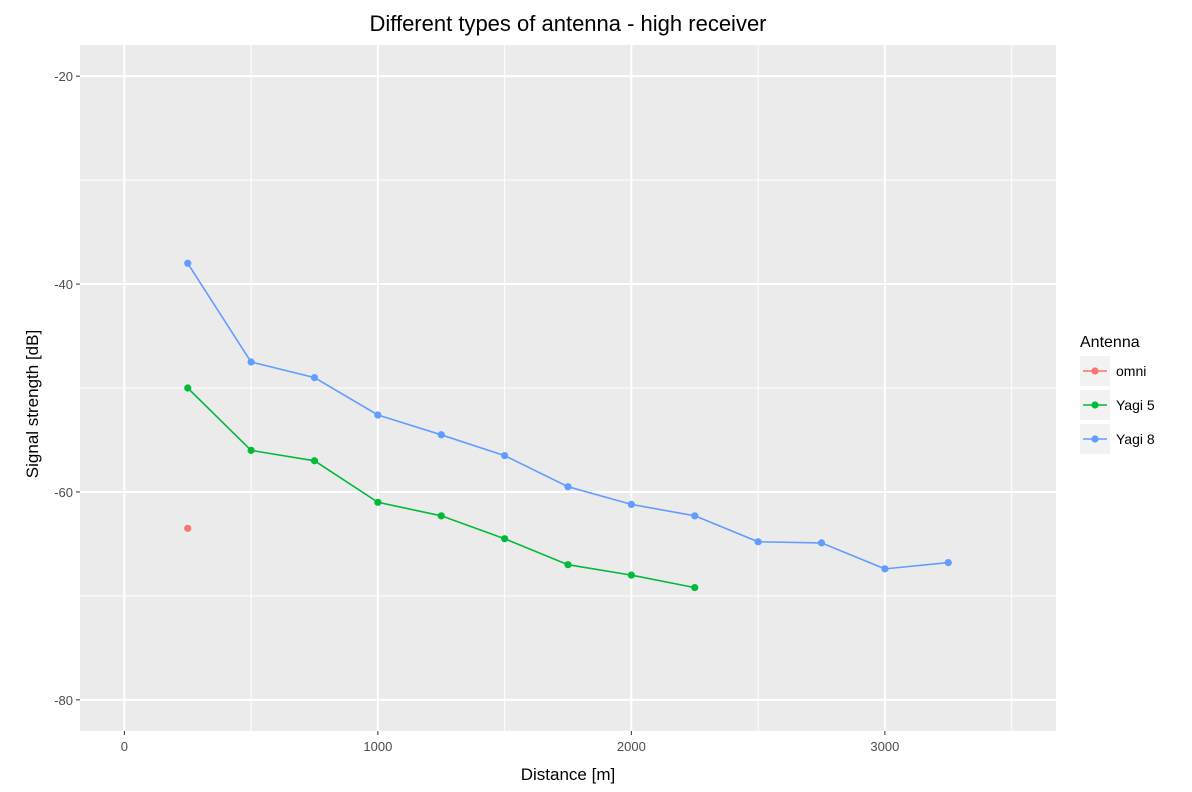 The height and width of the screenshot is (792, 1192). Describe the element at coordinates (1110, 342) in the screenshot. I see `legend-title: Antenna` at that location.